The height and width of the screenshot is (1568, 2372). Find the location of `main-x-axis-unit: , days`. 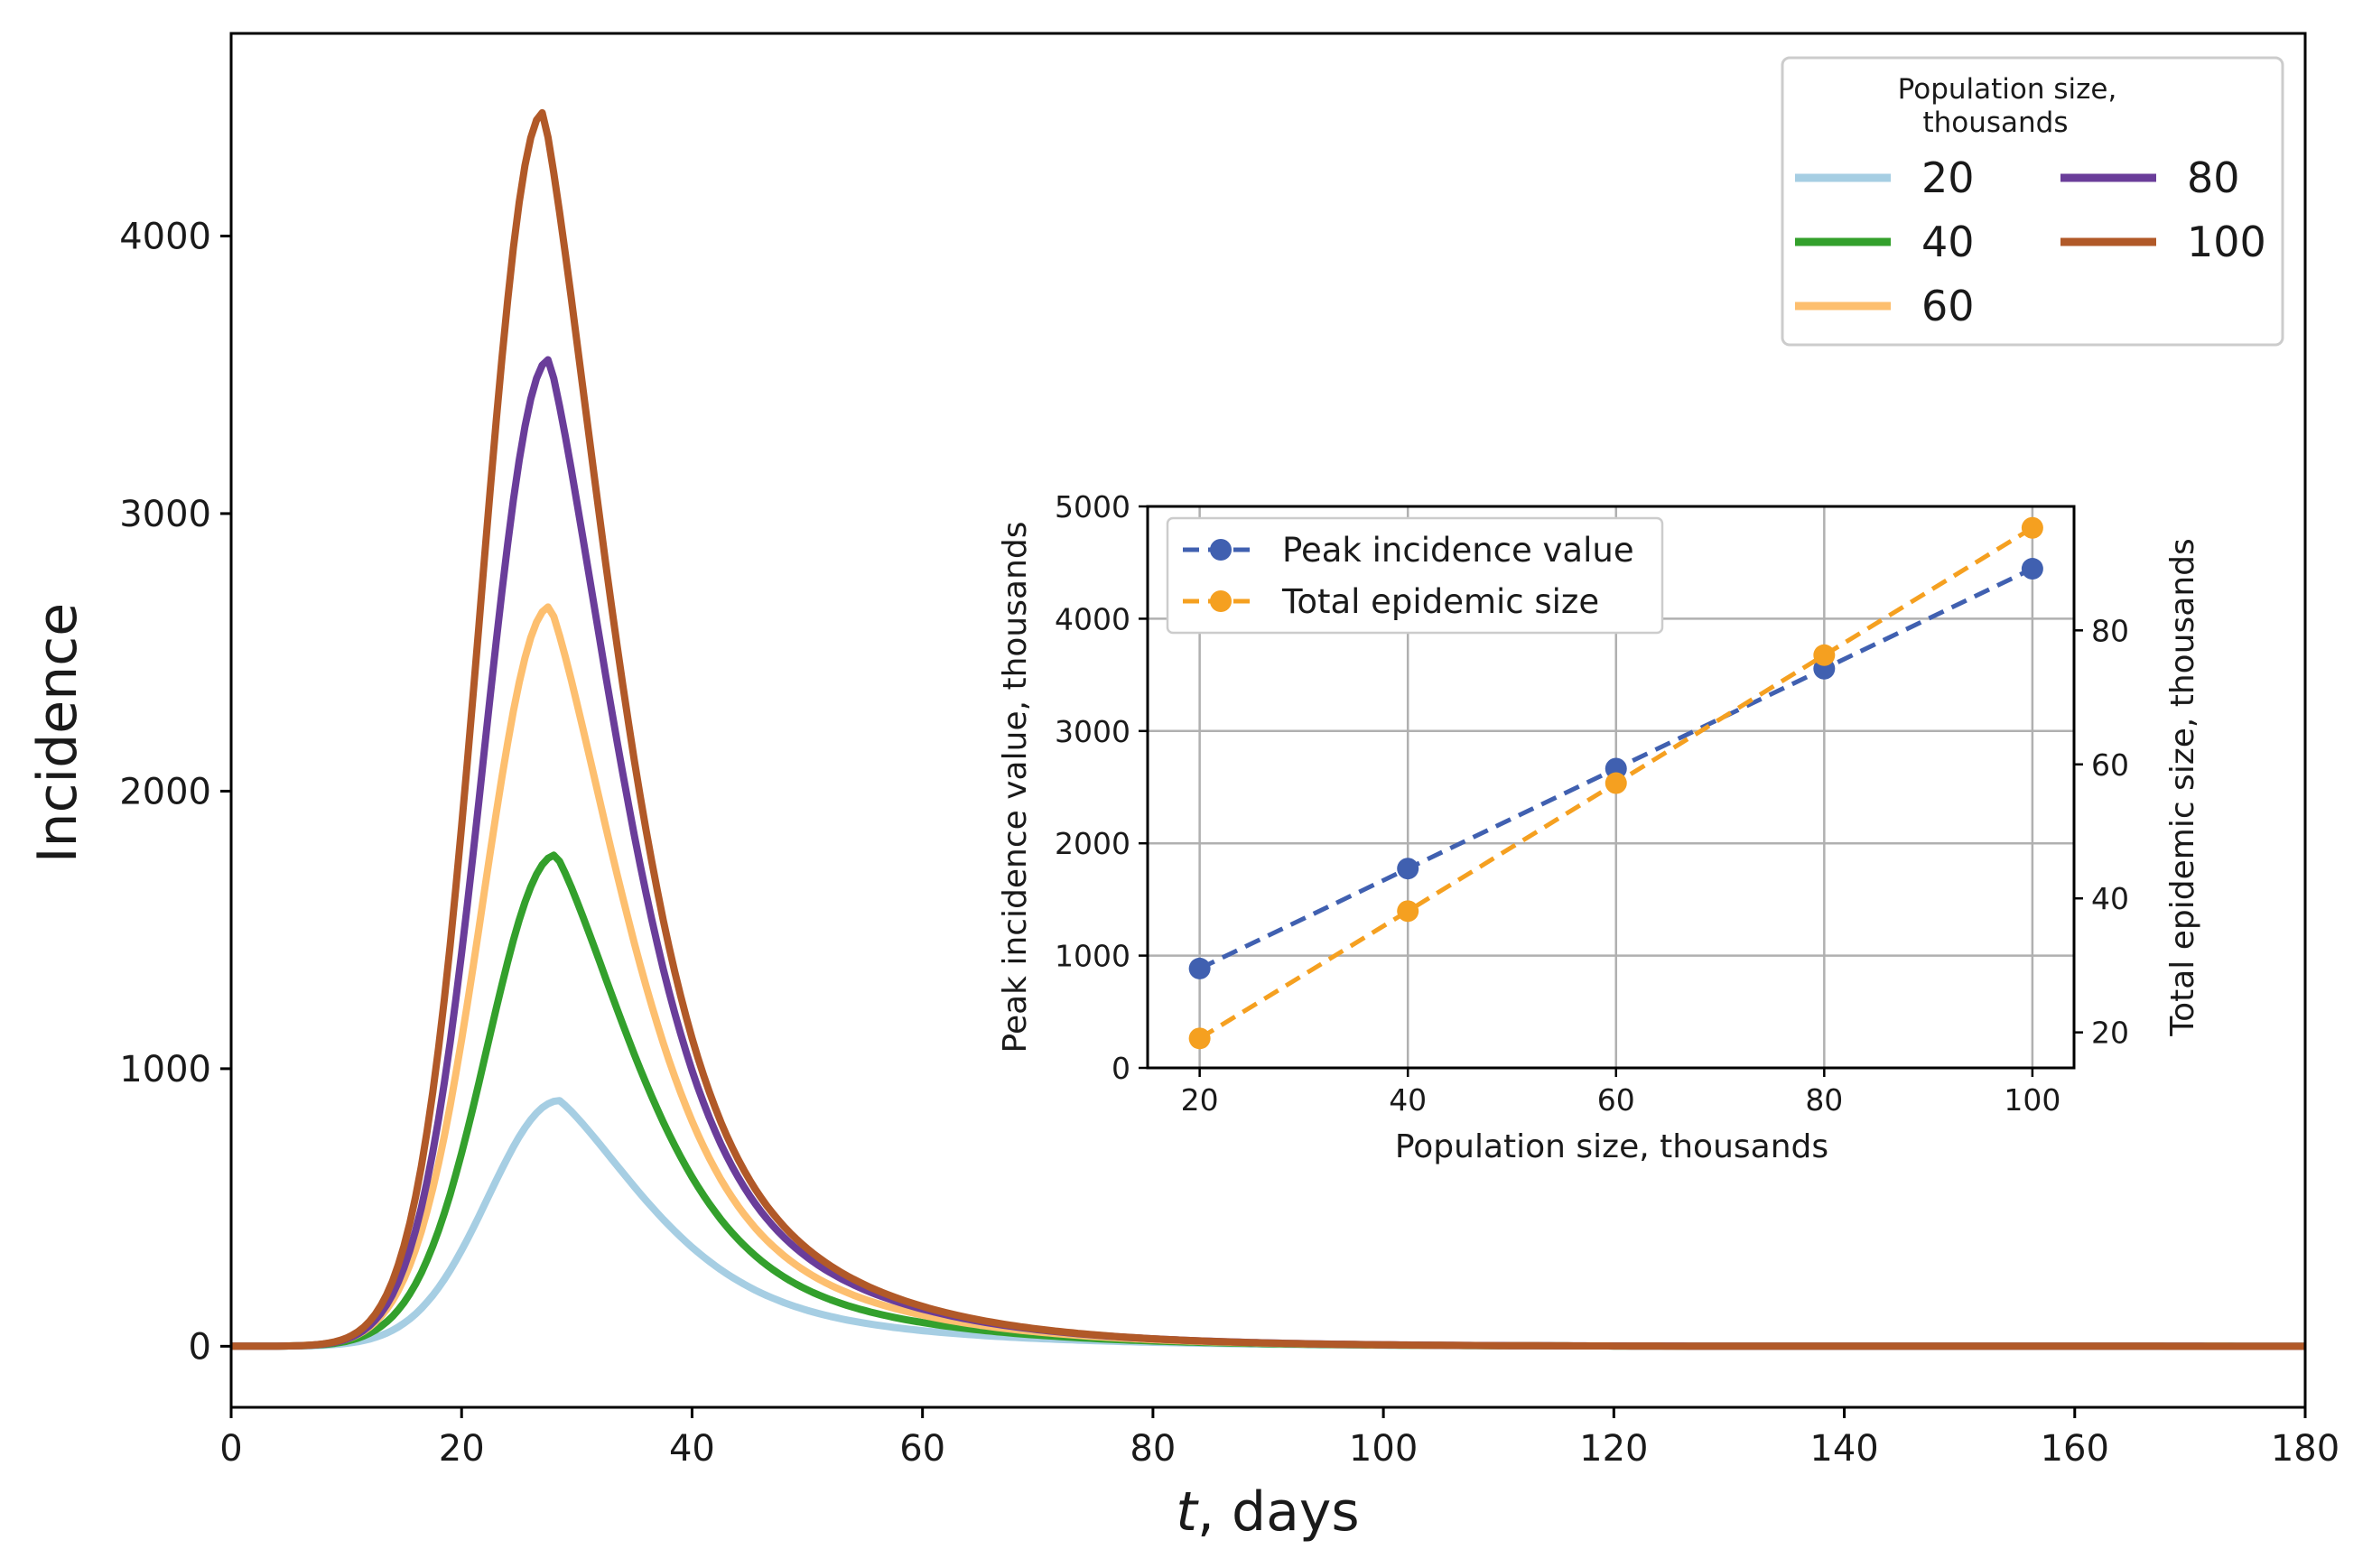

main-x-axis-unit: , days is located at coordinates (1278, 1512).